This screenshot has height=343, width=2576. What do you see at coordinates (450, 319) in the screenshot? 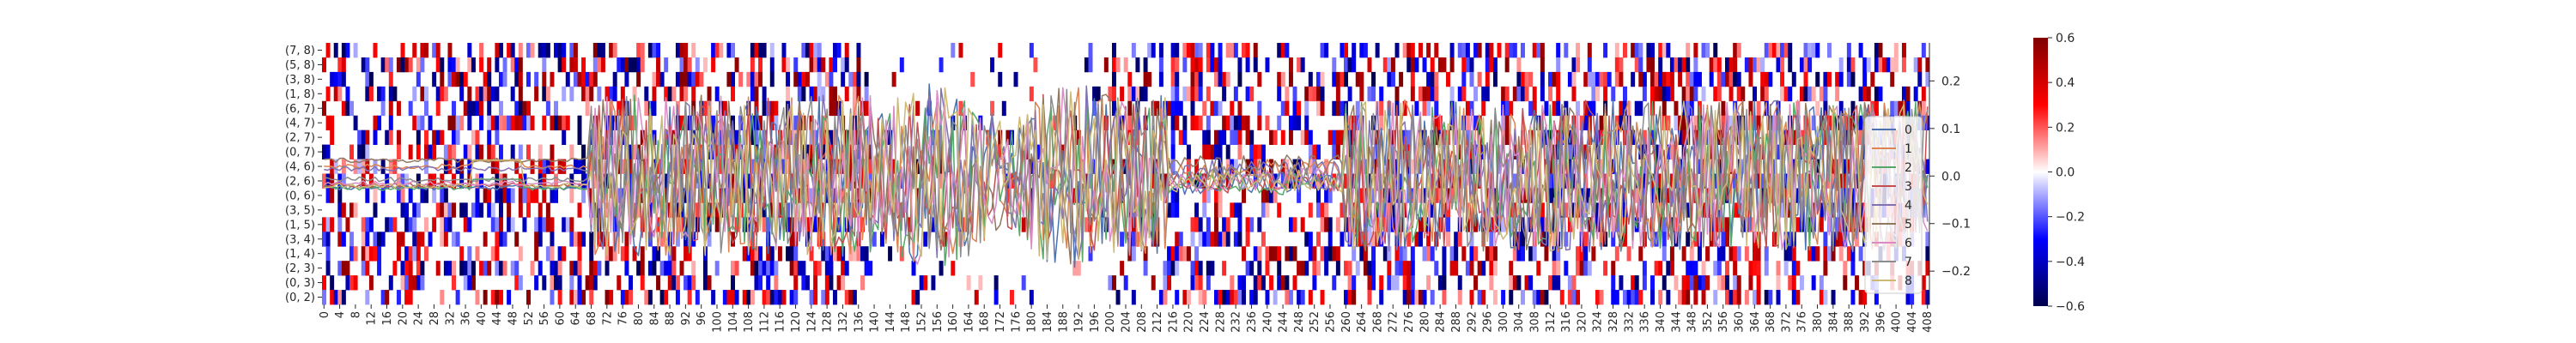
I see `x-tick-label: 32` at bounding box center [450, 319].